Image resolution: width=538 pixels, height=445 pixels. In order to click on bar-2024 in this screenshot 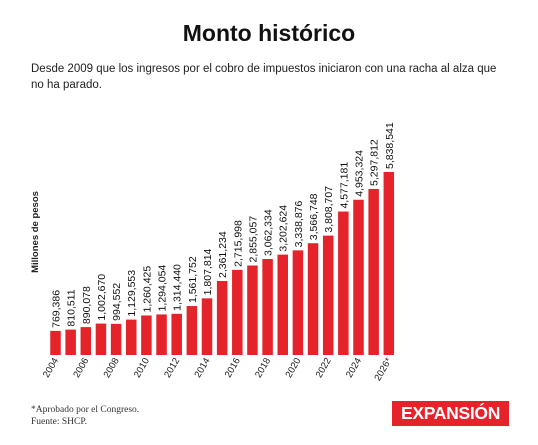, I will do `click(358, 277)`.